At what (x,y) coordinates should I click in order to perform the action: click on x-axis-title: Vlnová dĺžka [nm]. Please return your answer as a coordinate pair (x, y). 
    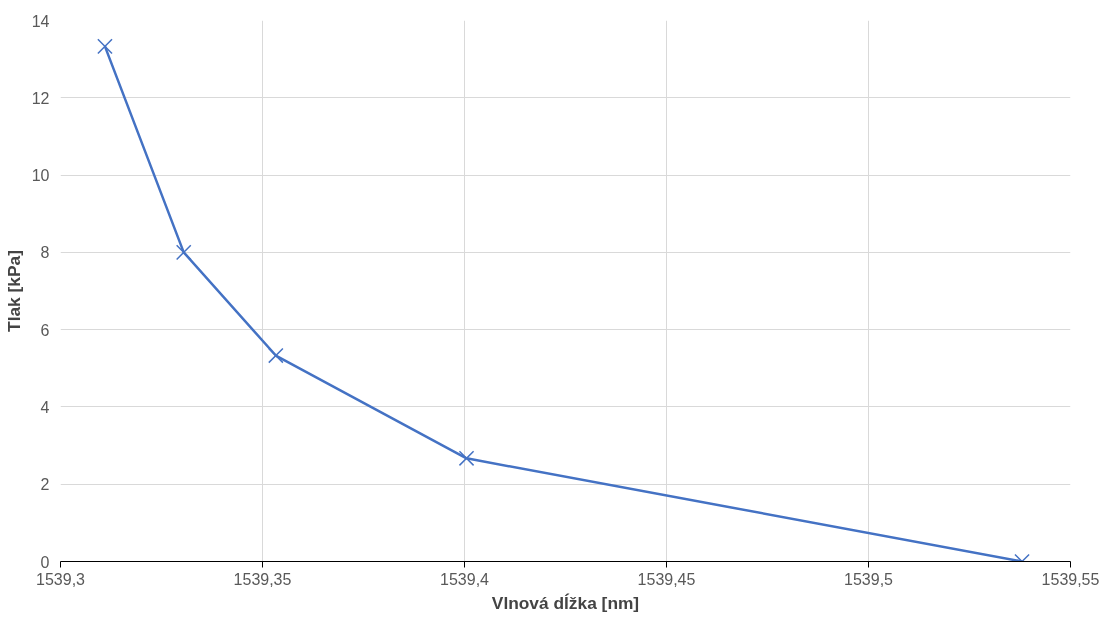
    Looking at the image, I should click on (565, 602).